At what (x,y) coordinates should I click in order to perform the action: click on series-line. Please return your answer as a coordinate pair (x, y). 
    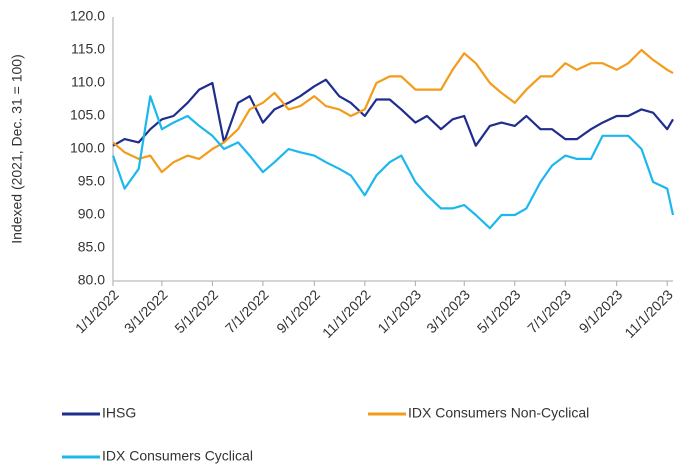
    Looking at the image, I should click on (393, 112).